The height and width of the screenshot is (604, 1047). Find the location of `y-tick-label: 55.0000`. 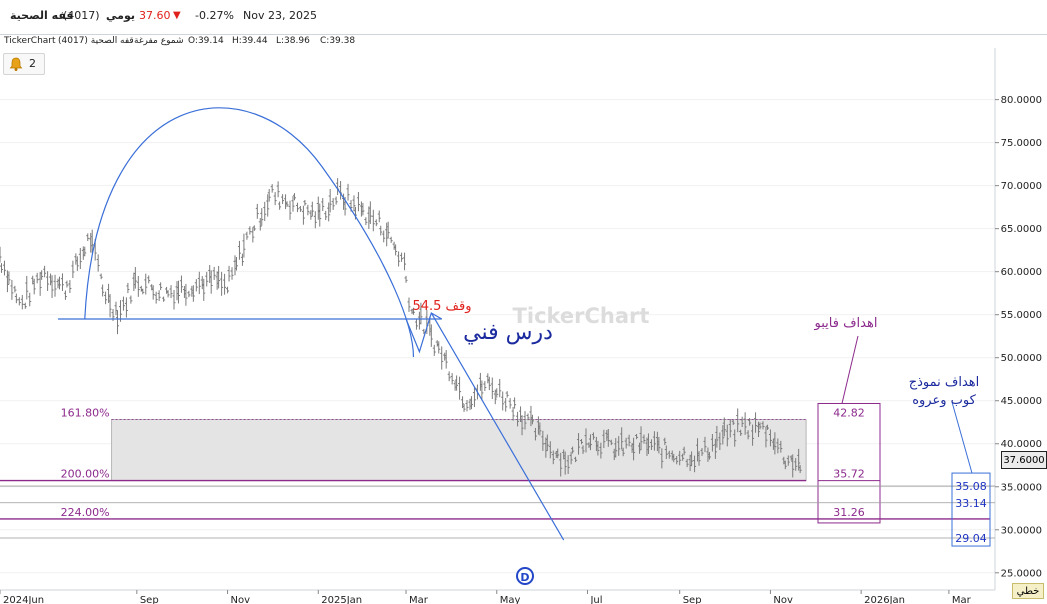

y-tick-label: 55.0000 is located at coordinates (1021, 315).